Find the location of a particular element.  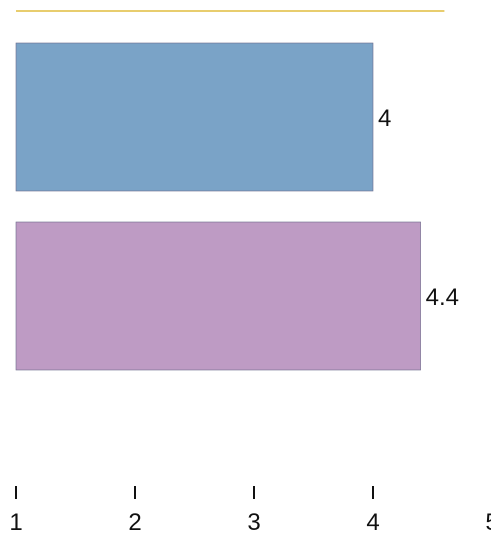

x-axis-ticks: 1 2 3 4 5 is located at coordinates (250, 510).